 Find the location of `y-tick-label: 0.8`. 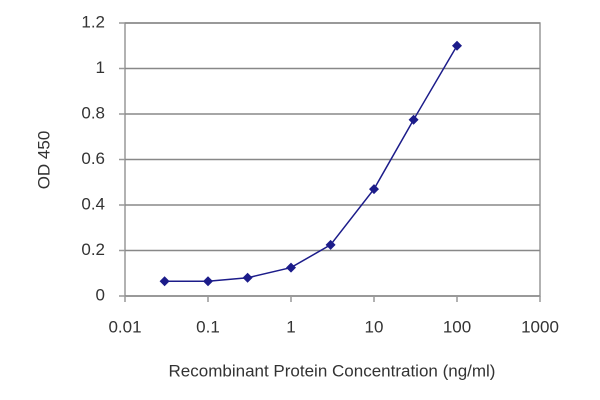

y-tick-label: 0.8 is located at coordinates (93, 112).